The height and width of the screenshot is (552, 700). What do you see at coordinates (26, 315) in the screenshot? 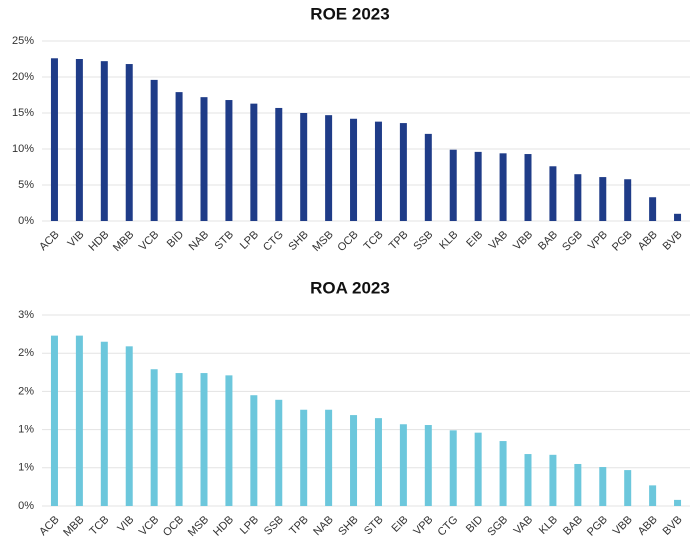
I see `y-tick-label: 3%` at bounding box center [26, 315].